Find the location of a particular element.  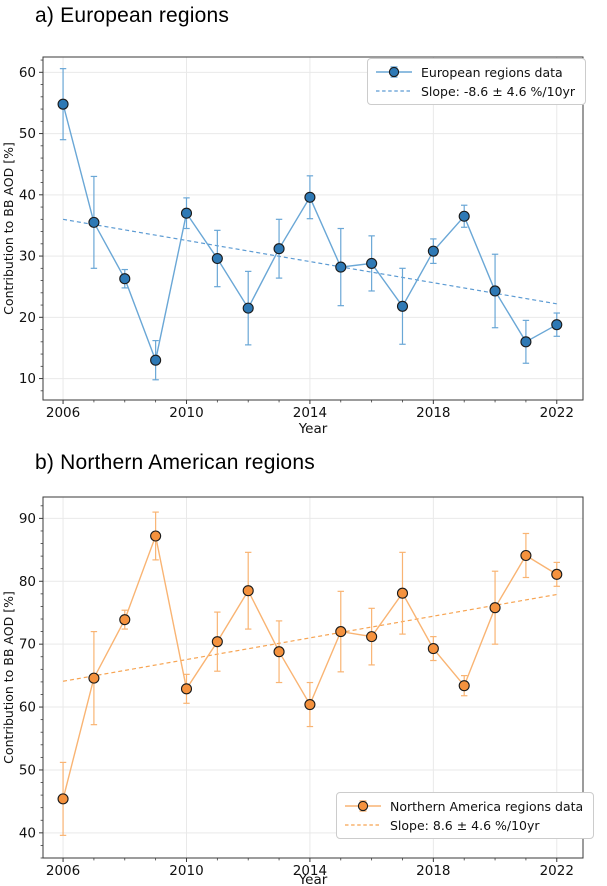

y-tick-label: 20 is located at coordinates (27, 318).